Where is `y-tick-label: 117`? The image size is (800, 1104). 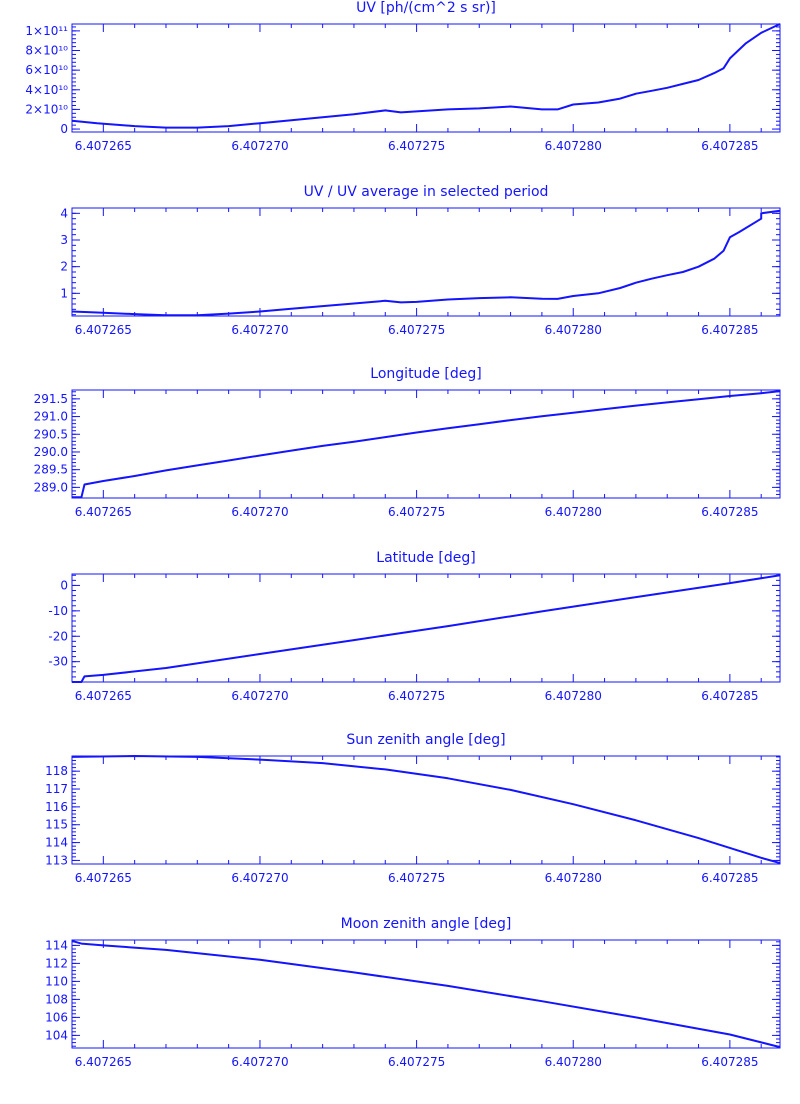 y-tick-label: 117 is located at coordinates (56, 789).